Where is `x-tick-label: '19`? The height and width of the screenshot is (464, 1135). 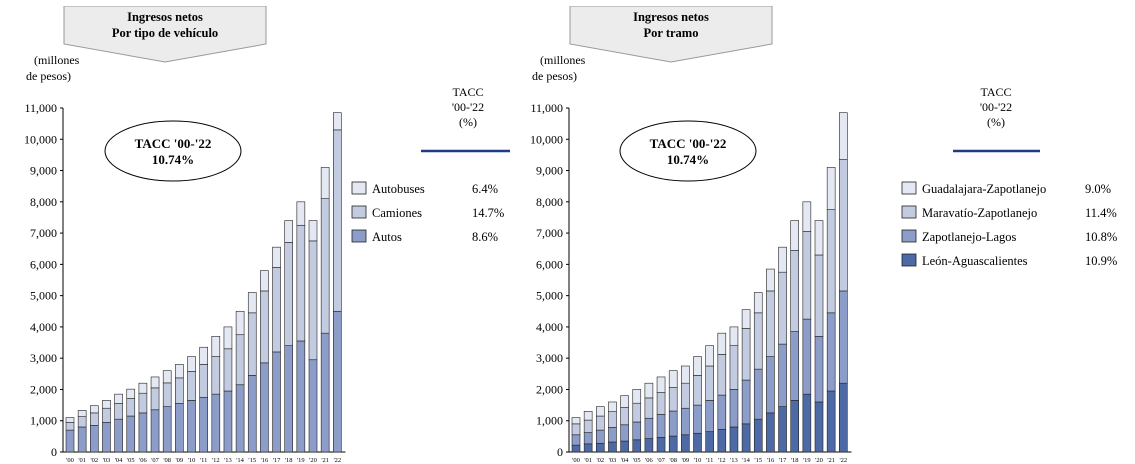 x-tick-label: '19 is located at coordinates (807, 460).